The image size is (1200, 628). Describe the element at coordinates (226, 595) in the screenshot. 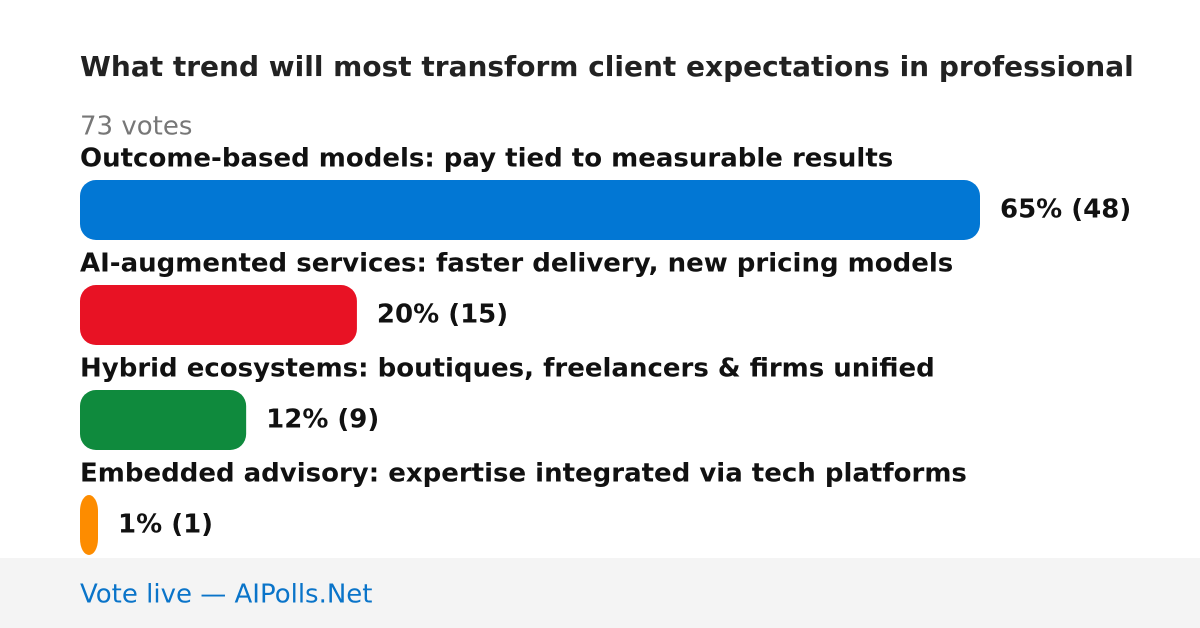

I see `footer-link: Vote live — AIPolls.Net` at that location.